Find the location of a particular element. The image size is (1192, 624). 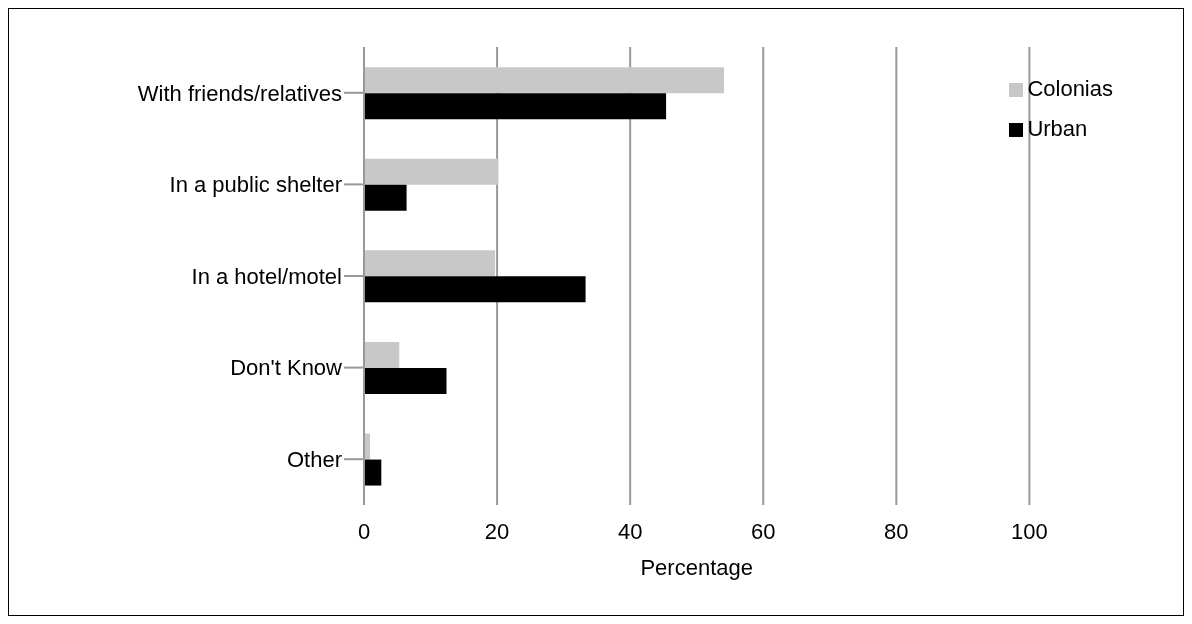

y-tick-label: In a public shelter is located at coordinates (255, 185).